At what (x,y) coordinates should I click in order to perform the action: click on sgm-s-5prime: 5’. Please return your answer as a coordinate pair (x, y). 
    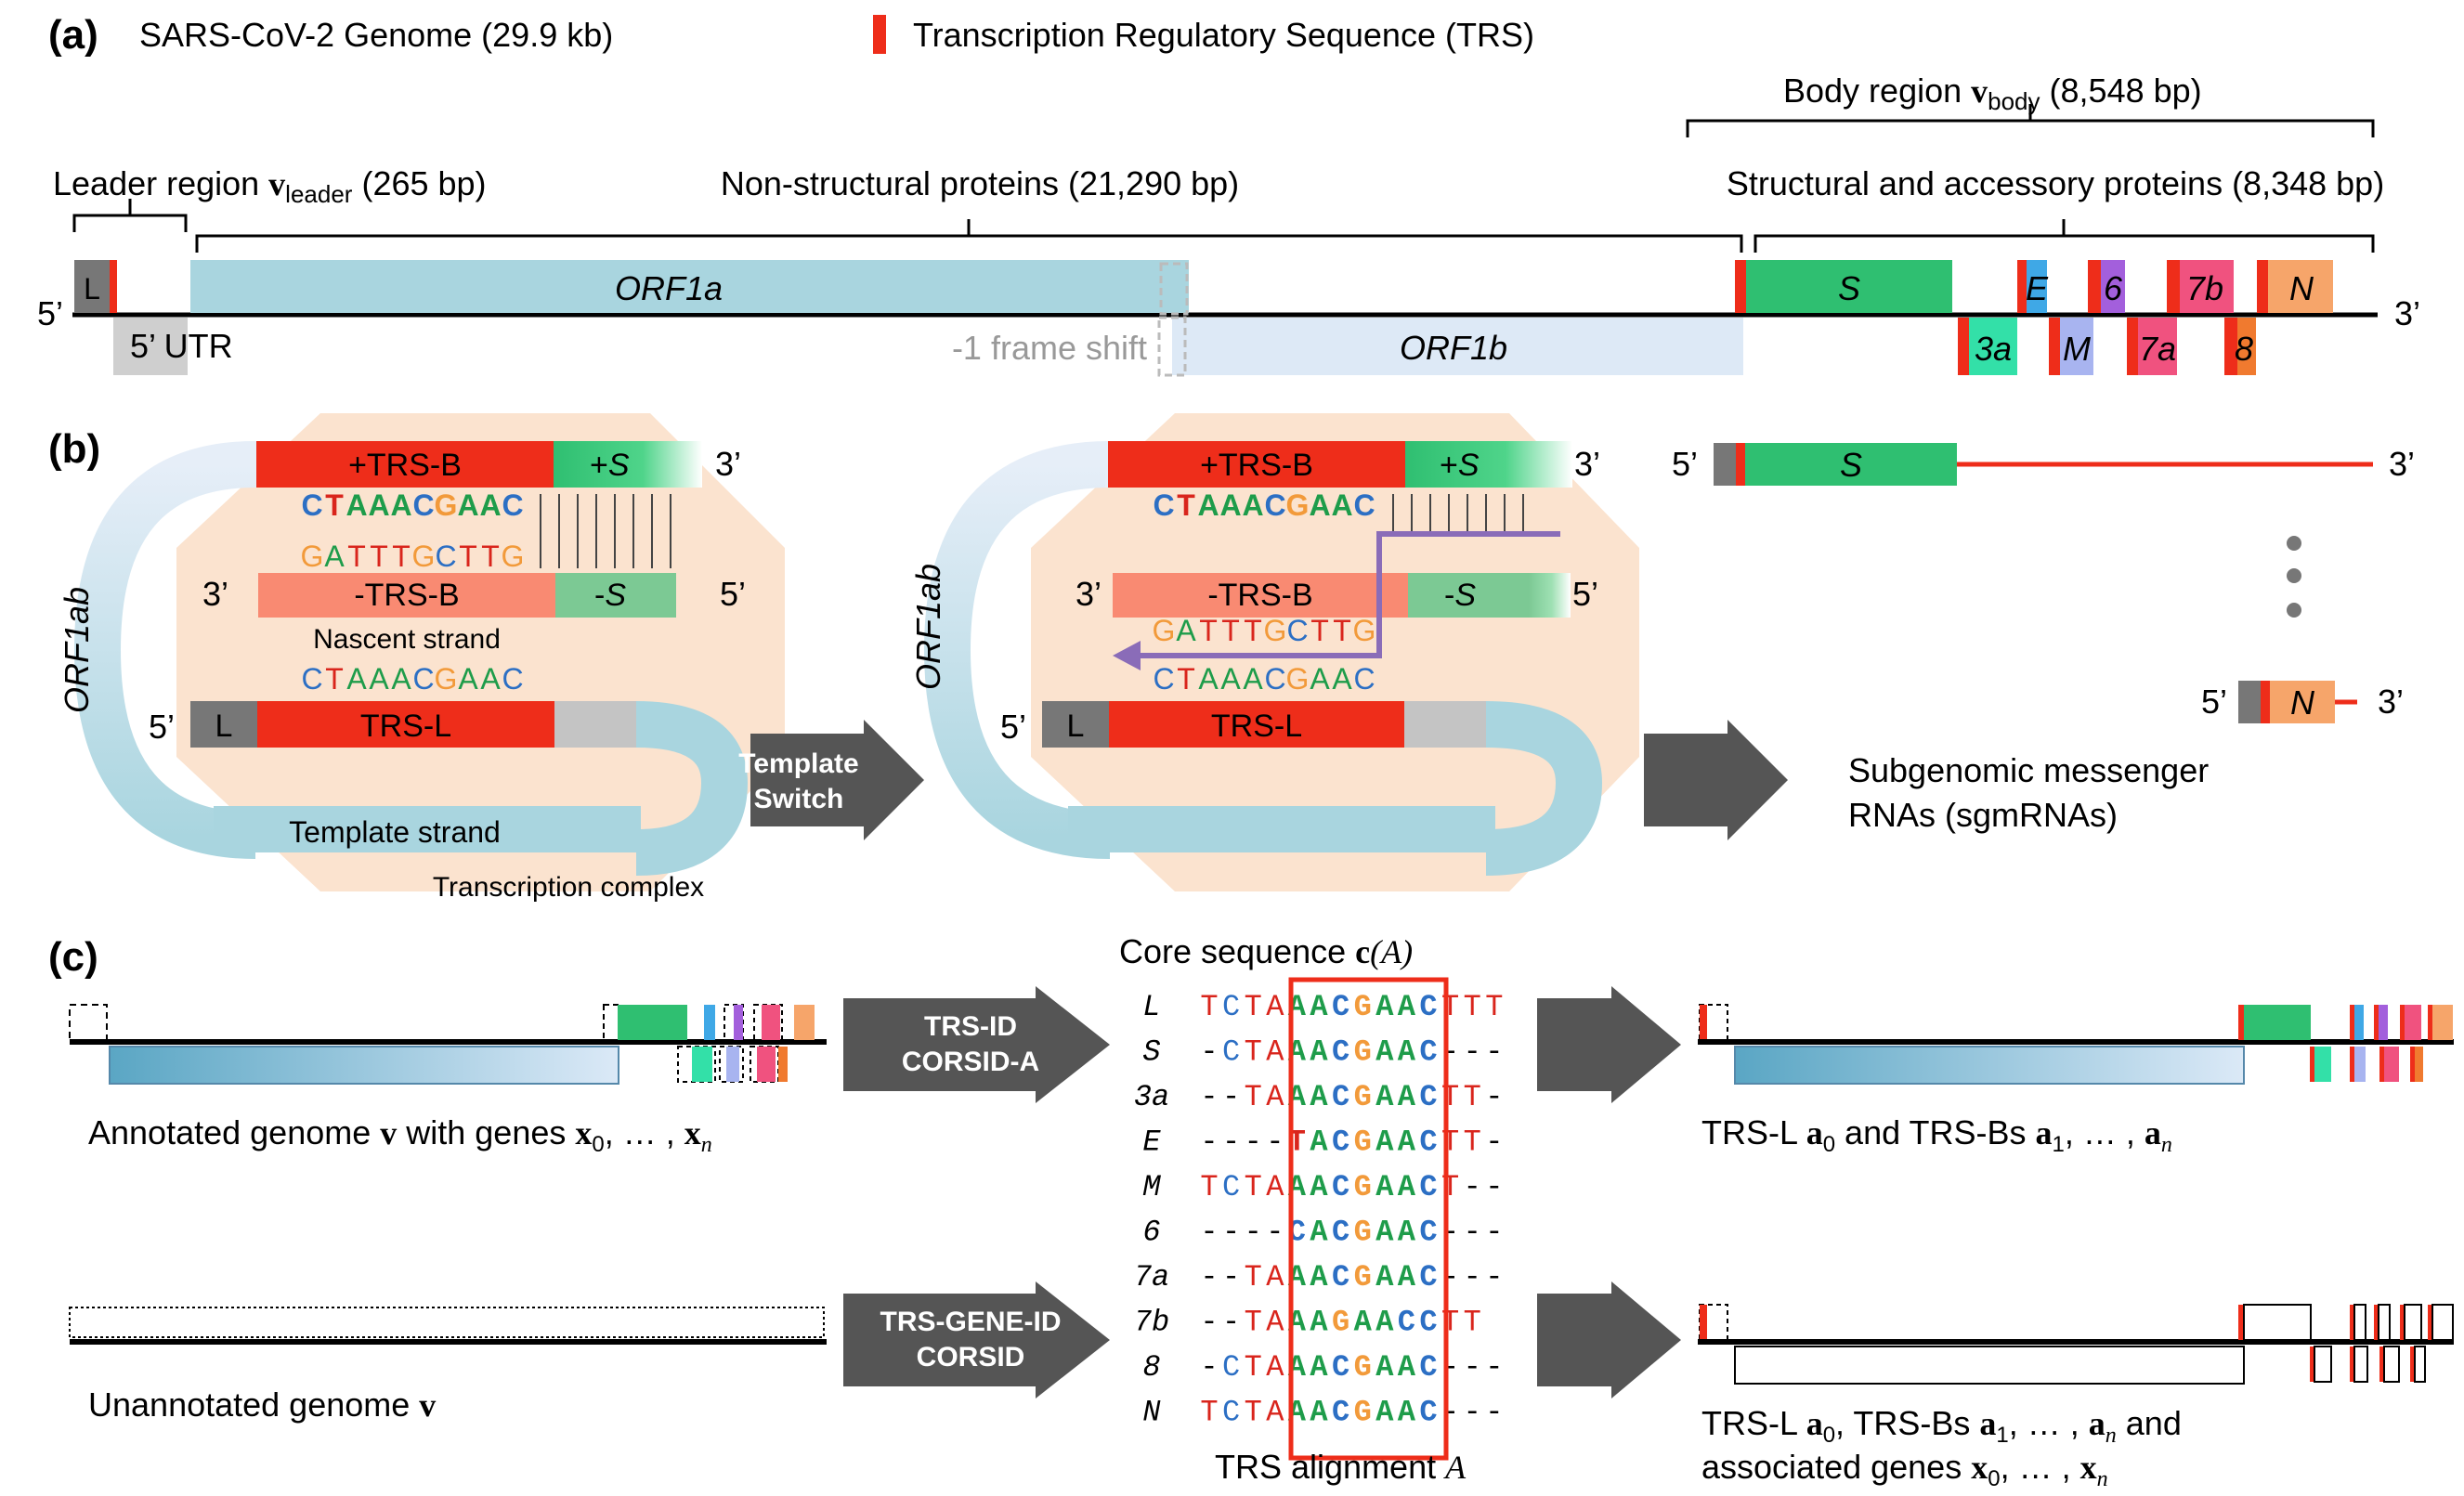
    Looking at the image, I should click on (1685, 464).